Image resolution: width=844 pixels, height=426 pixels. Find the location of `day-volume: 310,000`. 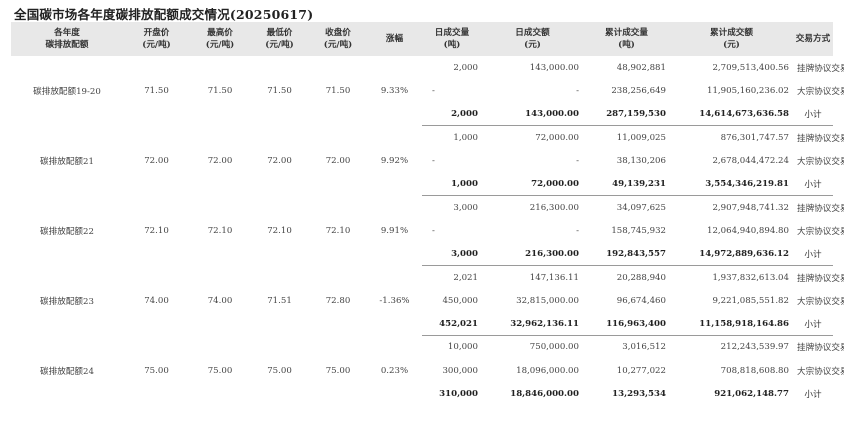

day-volume: 310,000 is located at coordinates (458, 393).